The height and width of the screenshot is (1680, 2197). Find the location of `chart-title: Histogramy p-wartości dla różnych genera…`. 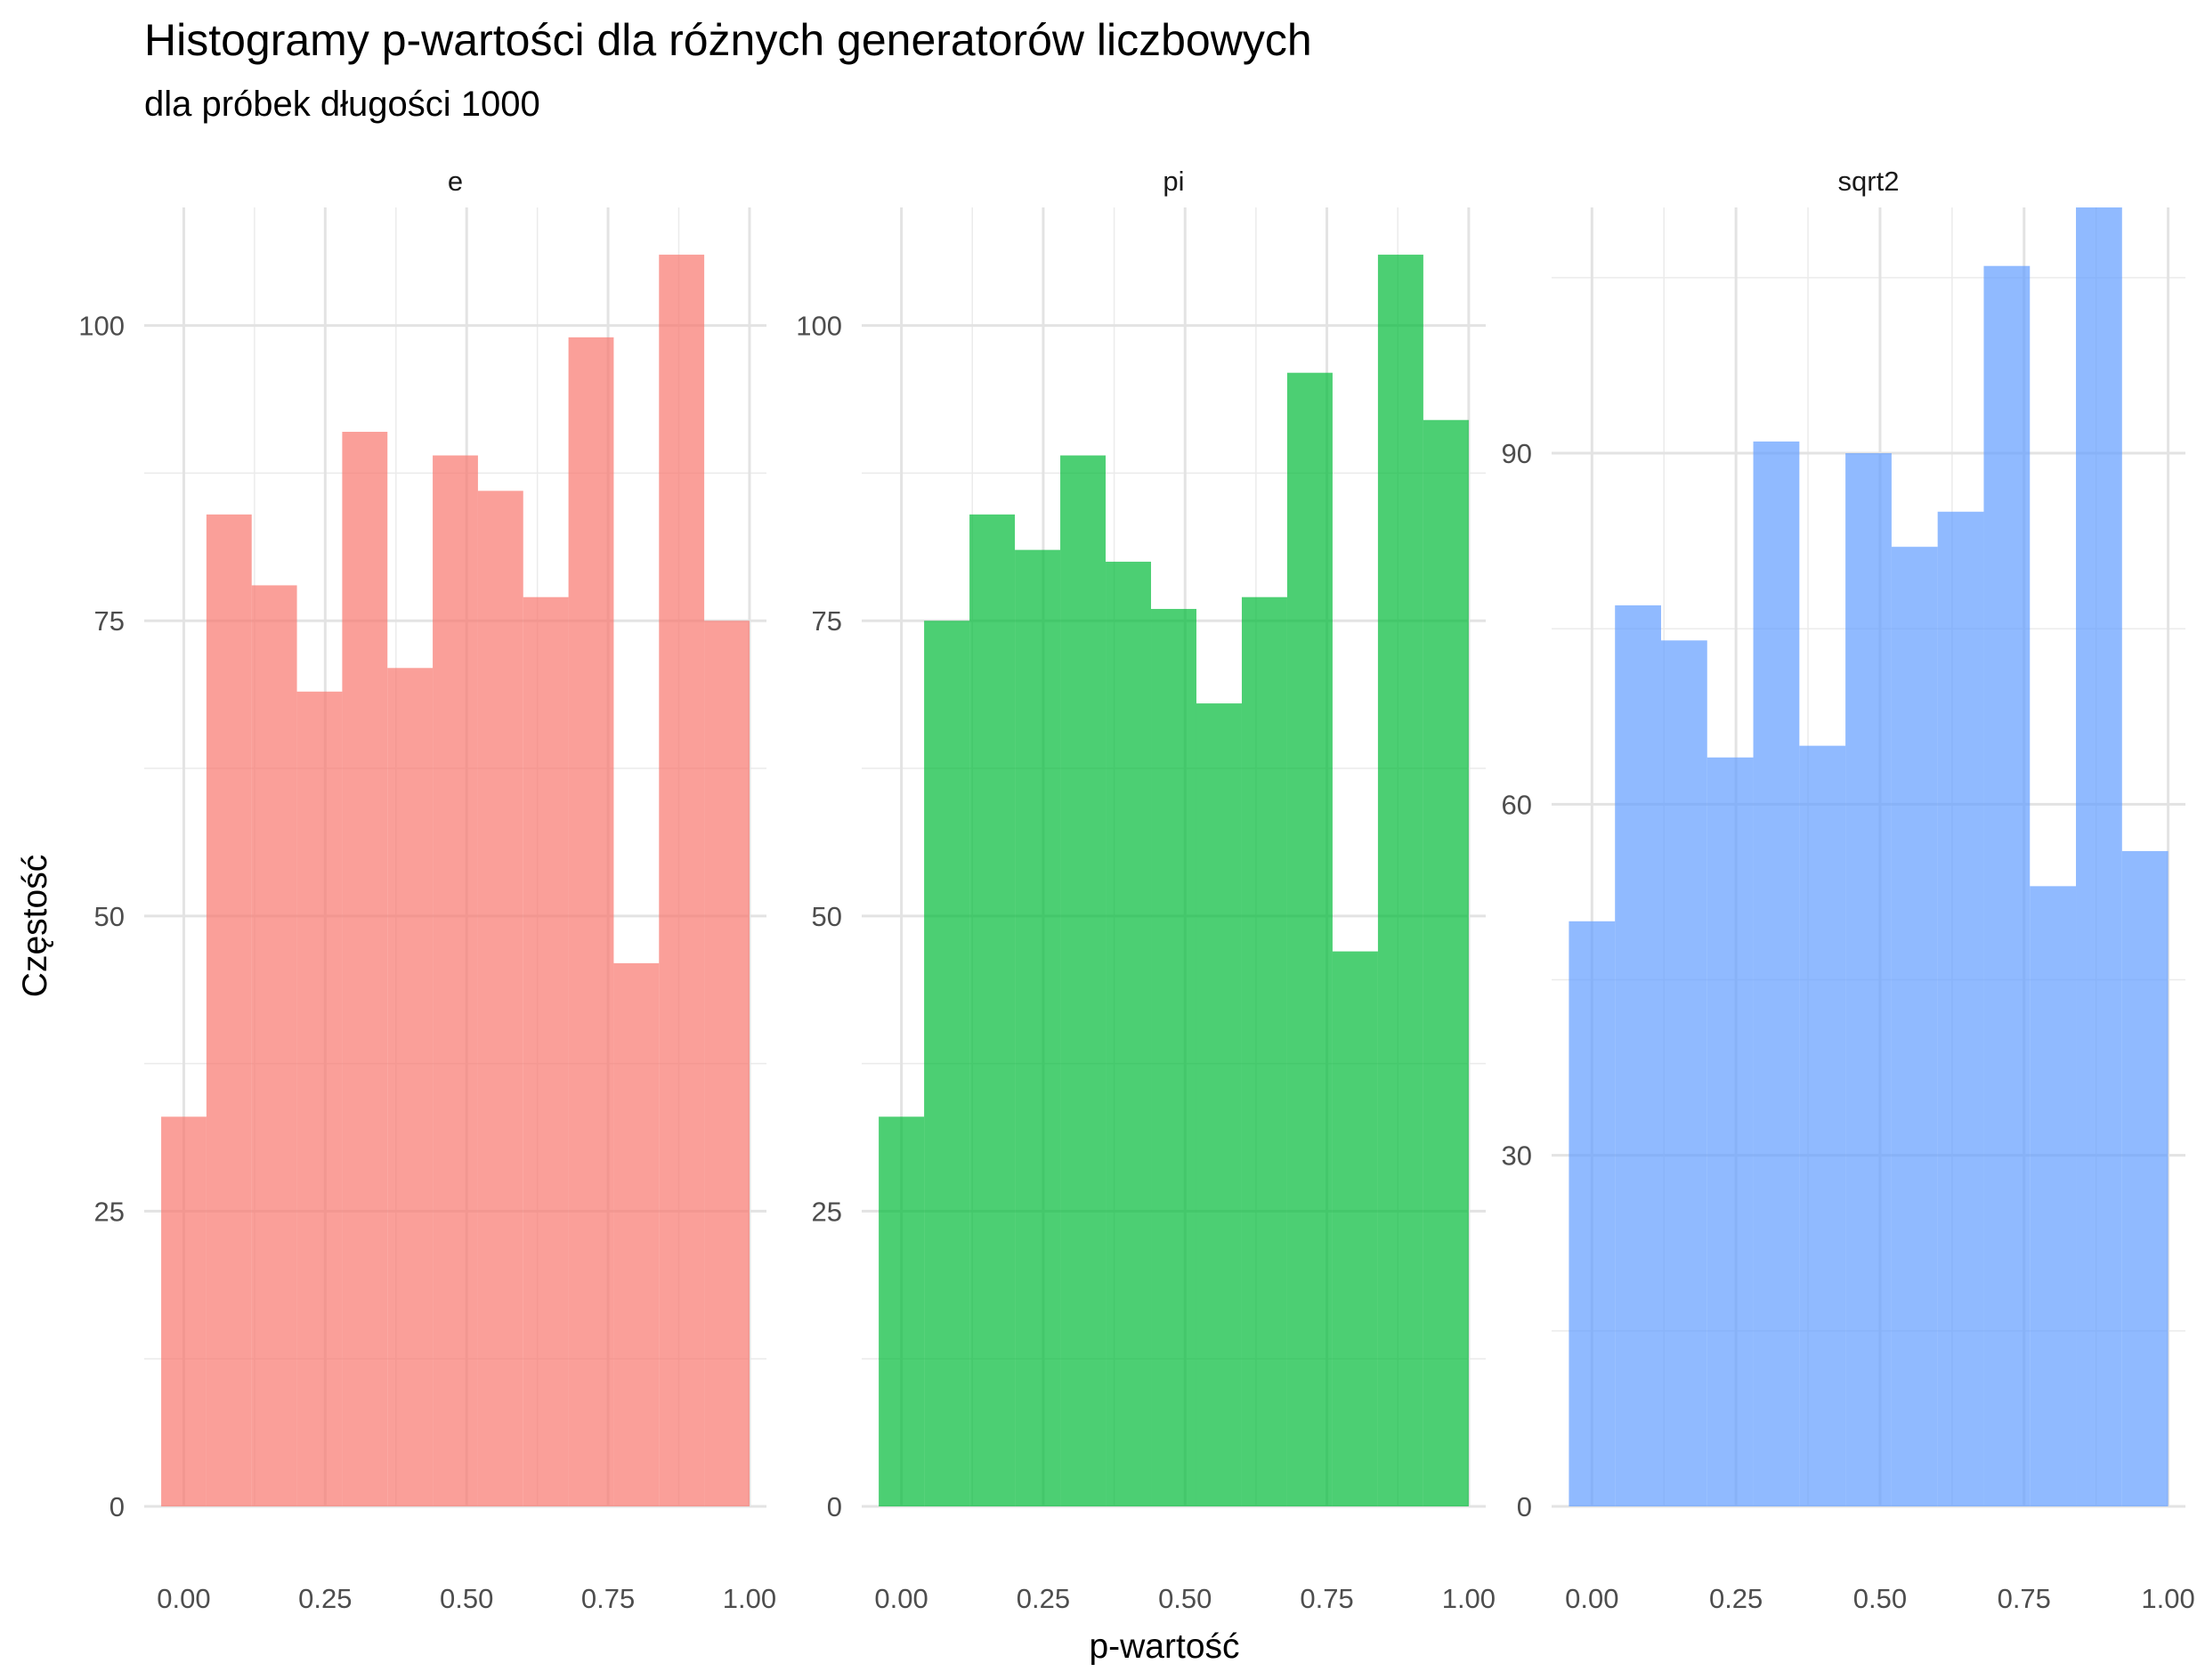

chart-title: Histogramy p-wartości dla różnych genera… is located at coordinates (728, 40).